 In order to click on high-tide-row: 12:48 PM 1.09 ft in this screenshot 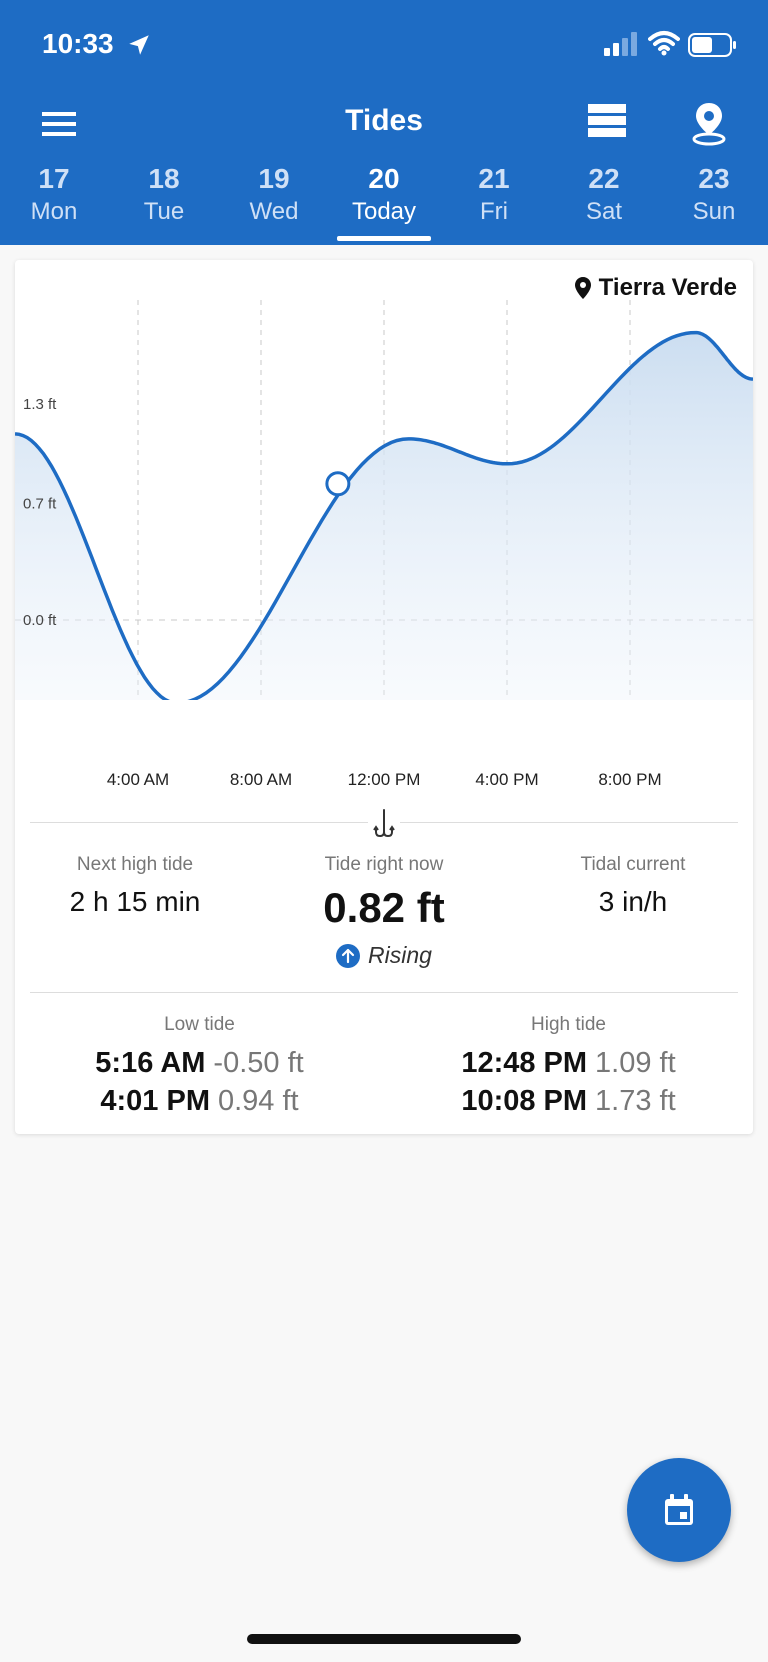, I will do `click(568, 1063)`.